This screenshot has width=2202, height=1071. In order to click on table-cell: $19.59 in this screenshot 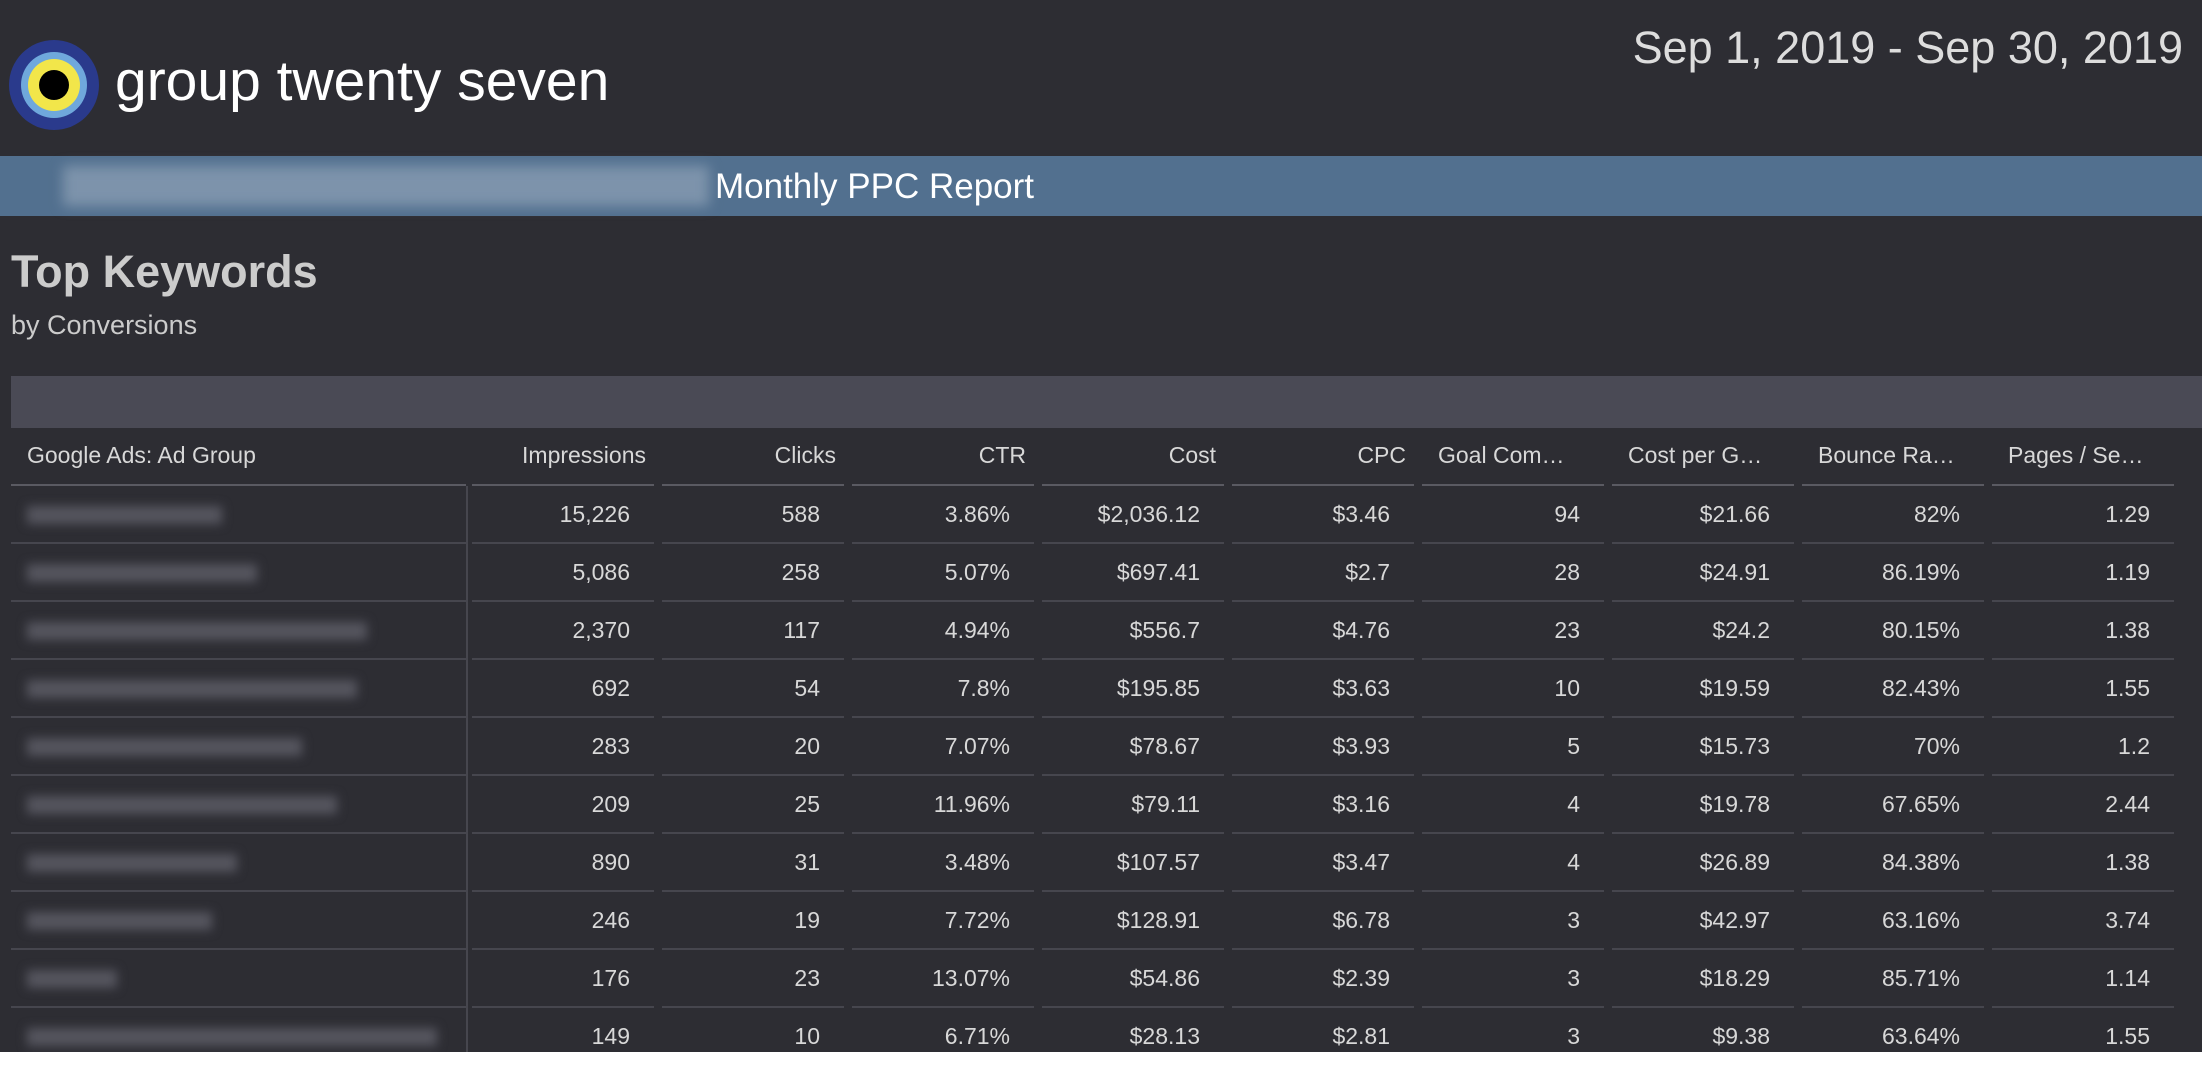, I will do `click(1734, 688)`.